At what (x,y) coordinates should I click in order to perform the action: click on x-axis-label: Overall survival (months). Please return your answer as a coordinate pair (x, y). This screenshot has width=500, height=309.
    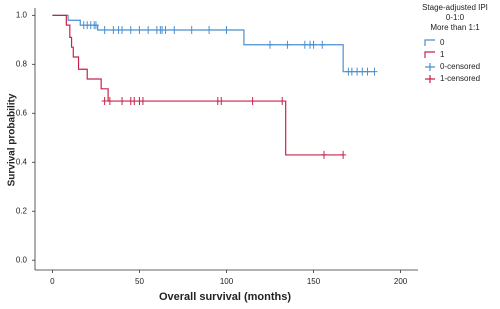
    Looking at the image, I should click on (225, 297).